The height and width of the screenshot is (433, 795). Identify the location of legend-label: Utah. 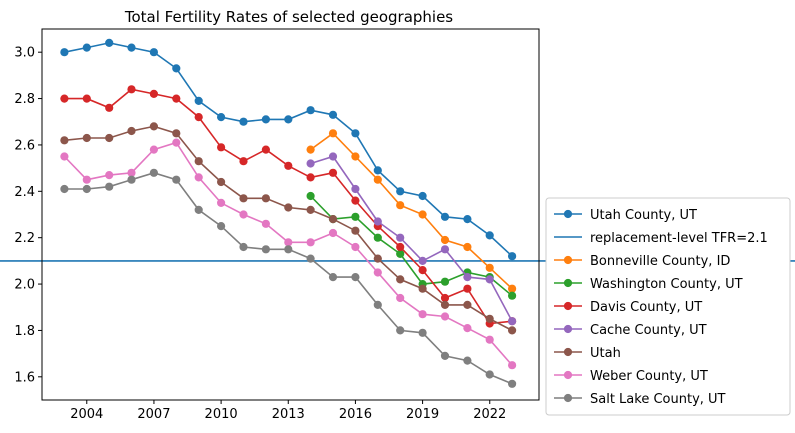
(605, 353).